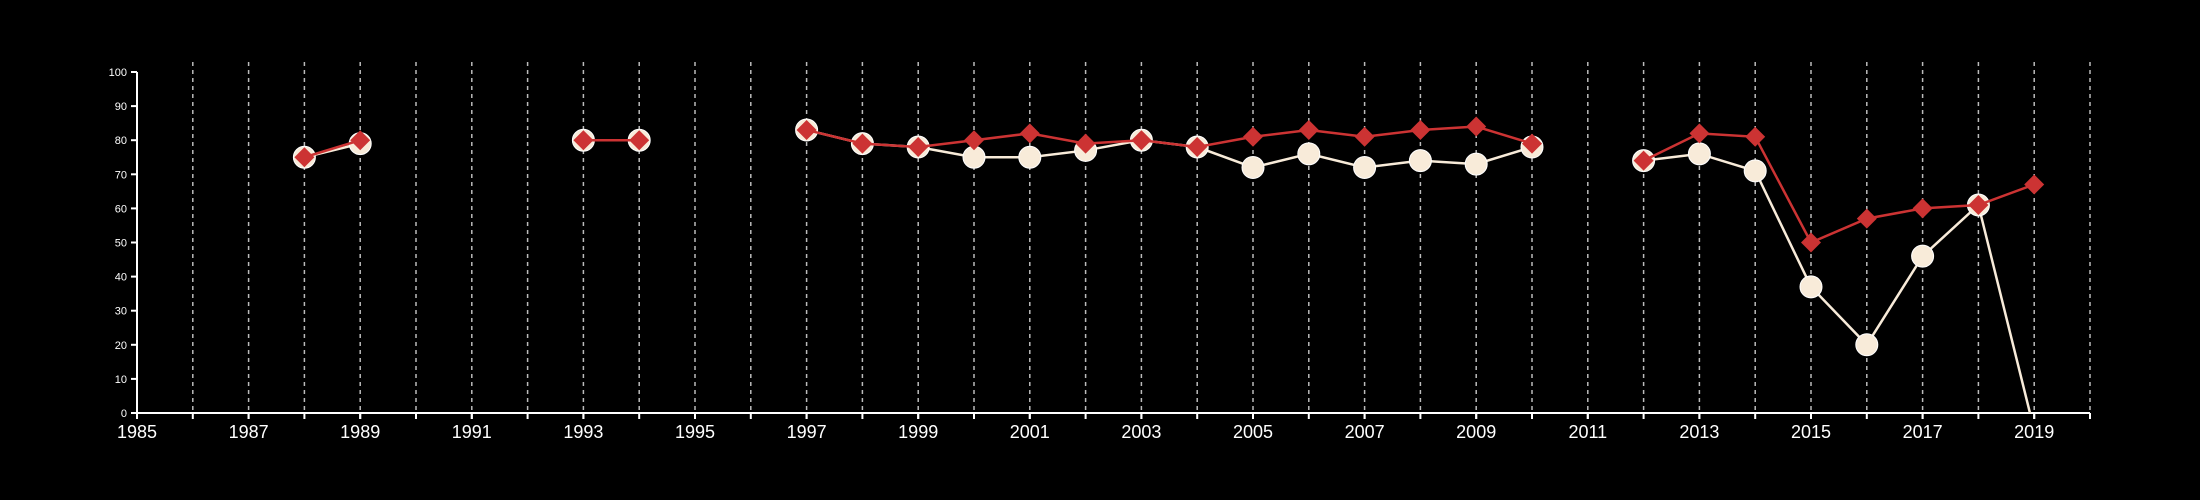 The width and height of the screenshot is (2200, 500). What do you see at coordinates (121, 209) in the screenshot?
I see `y-tick-label-60: 60` at bounding box center [121, 209].